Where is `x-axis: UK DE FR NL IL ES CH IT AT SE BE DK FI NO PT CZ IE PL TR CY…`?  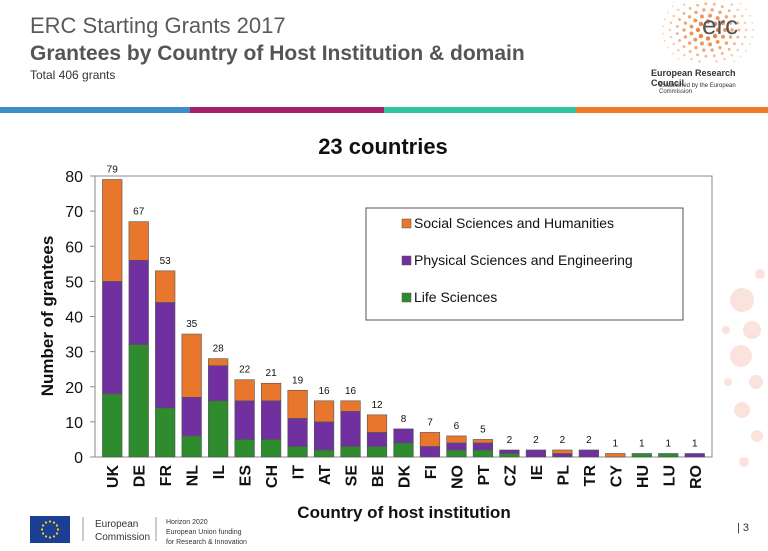
x-axis: UK DE FR NL IL ES CH IT AT SE BE DK FI NO PT CZ IE PL TR CY… is located at coordinates (405, 477).